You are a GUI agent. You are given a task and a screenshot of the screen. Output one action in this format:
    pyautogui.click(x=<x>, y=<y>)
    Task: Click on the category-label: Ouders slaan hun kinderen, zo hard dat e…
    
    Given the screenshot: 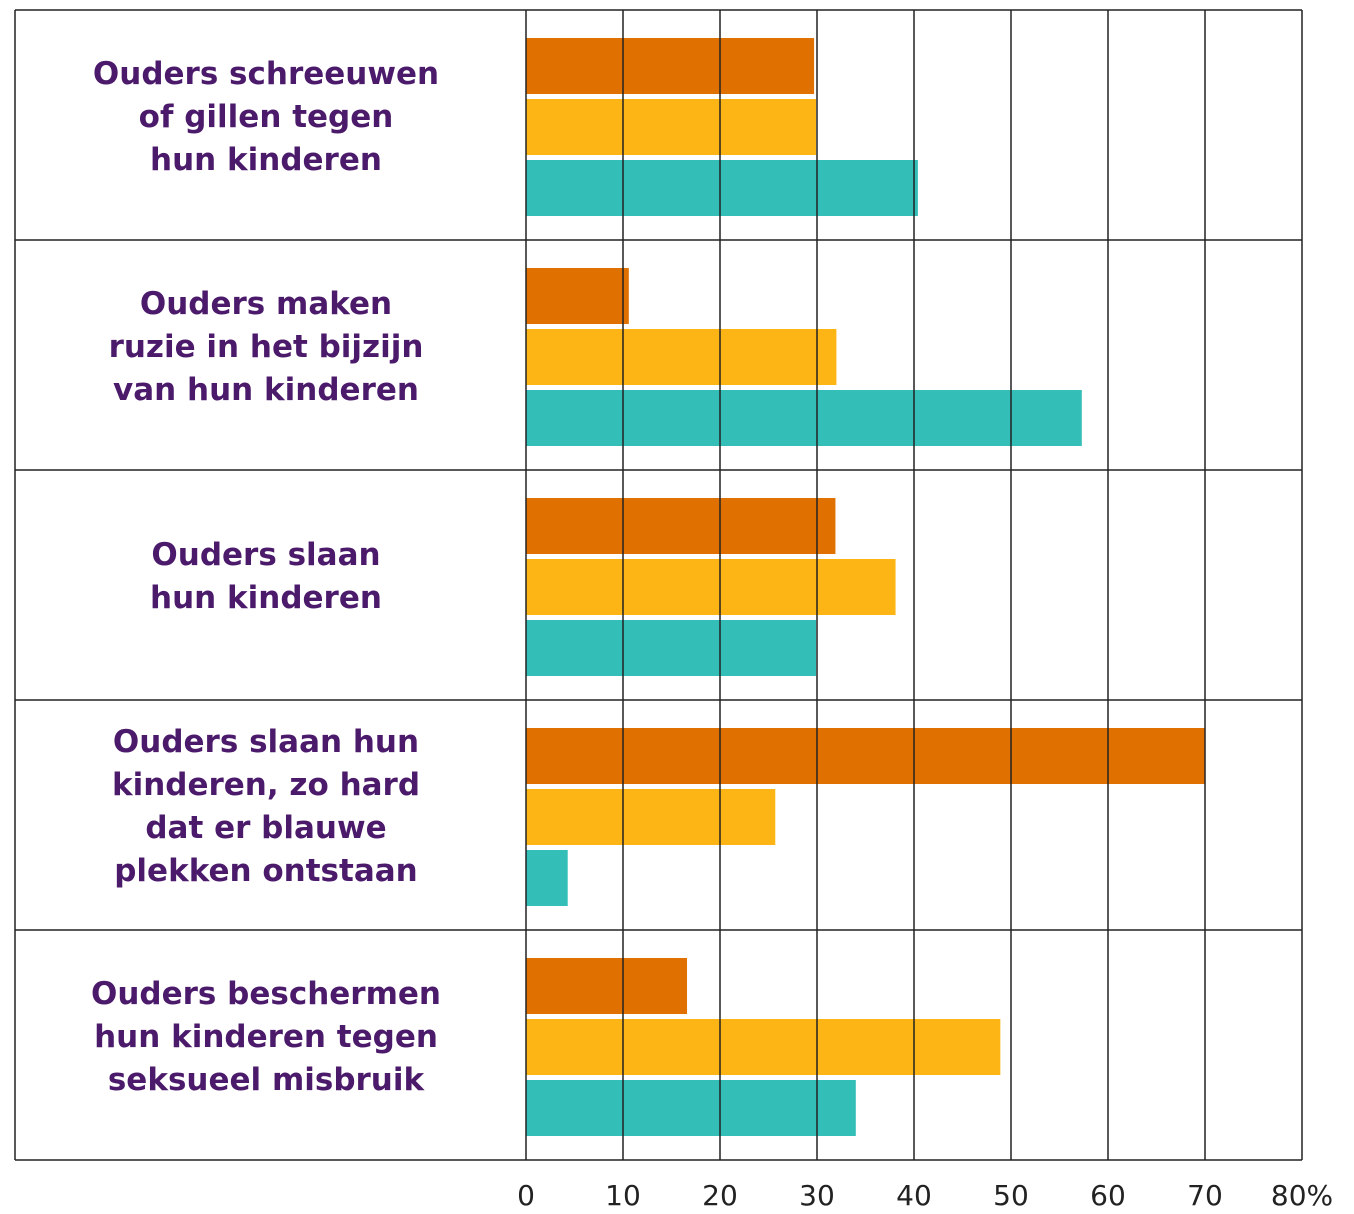 What is the action you would take?
    pyautogui.click(x=266, y=806)
    